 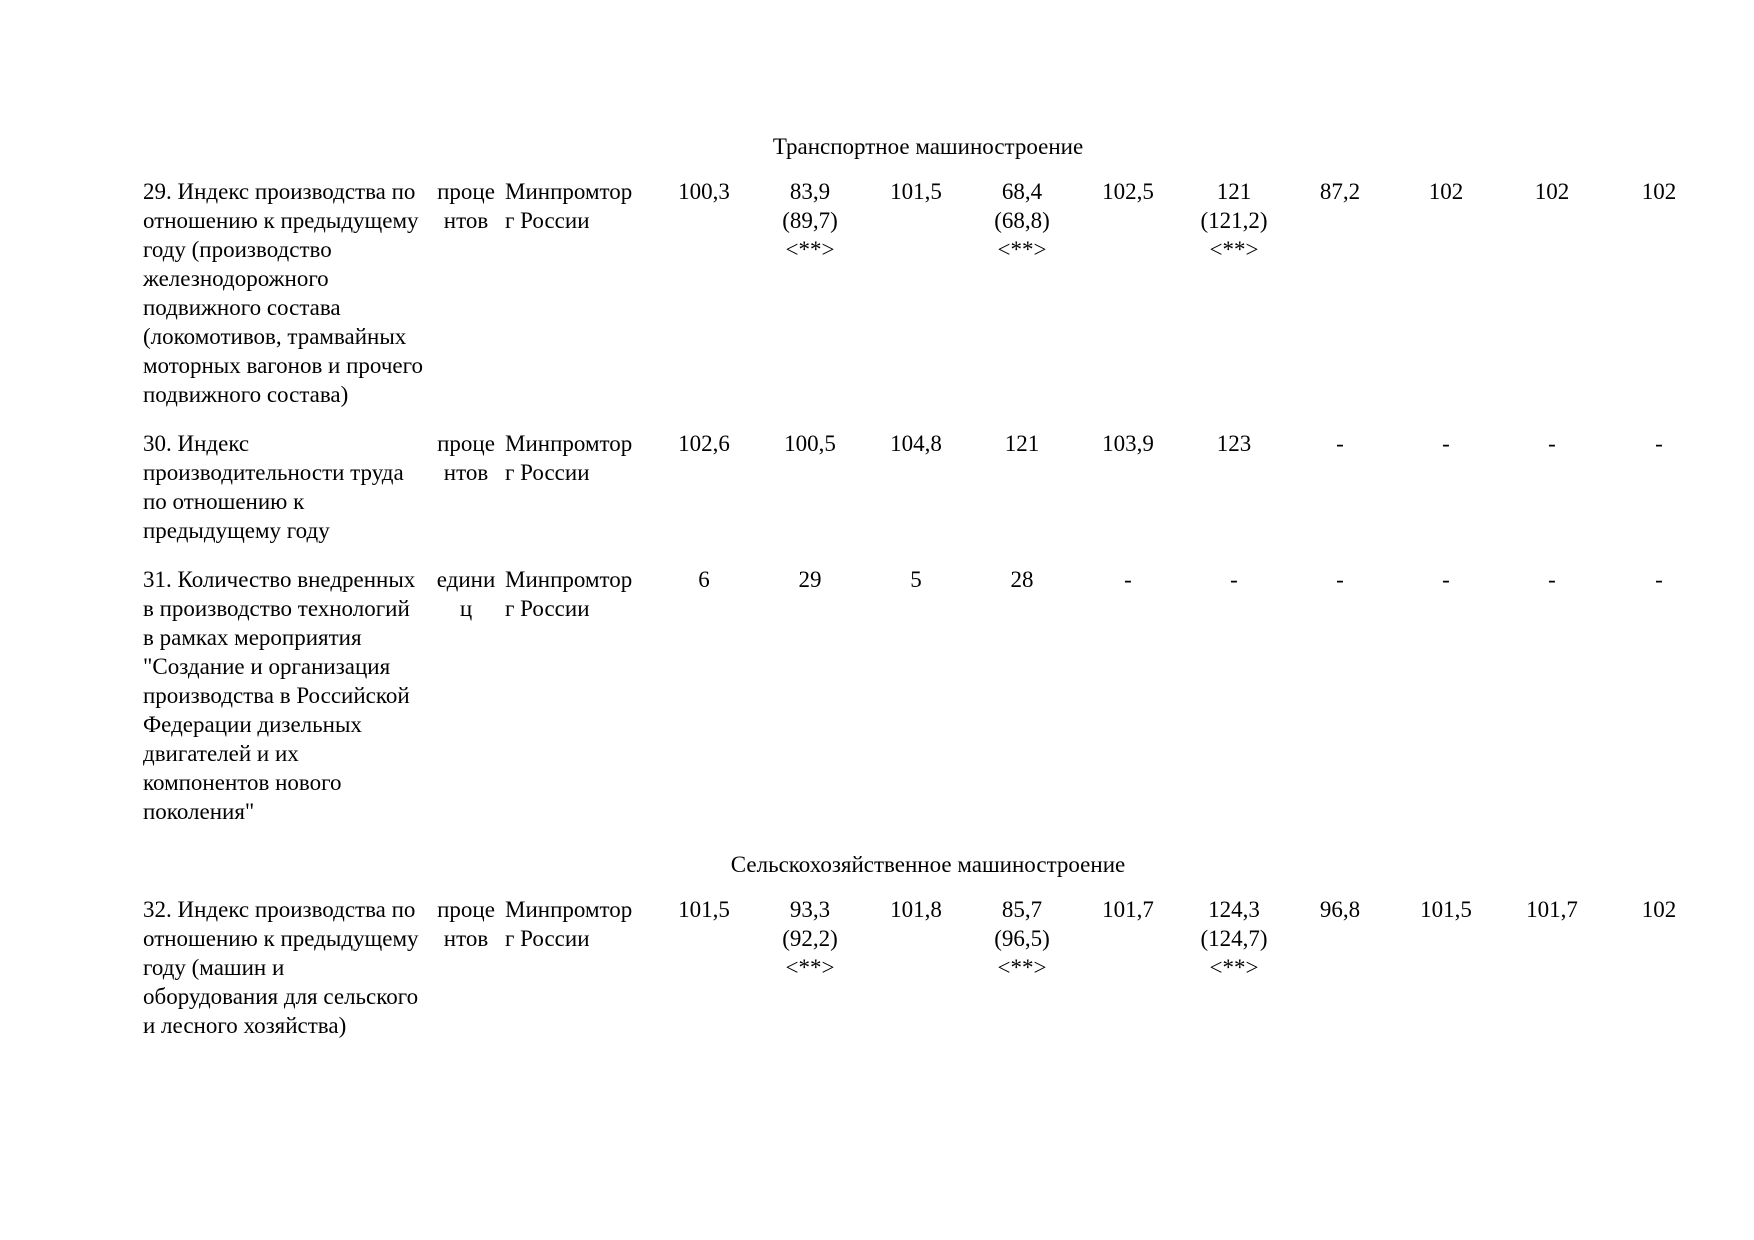 What do you see at coordinates (704, 443) in the screenshot?
I see `value-cell: 102,6` at bounding box center [704, 443].